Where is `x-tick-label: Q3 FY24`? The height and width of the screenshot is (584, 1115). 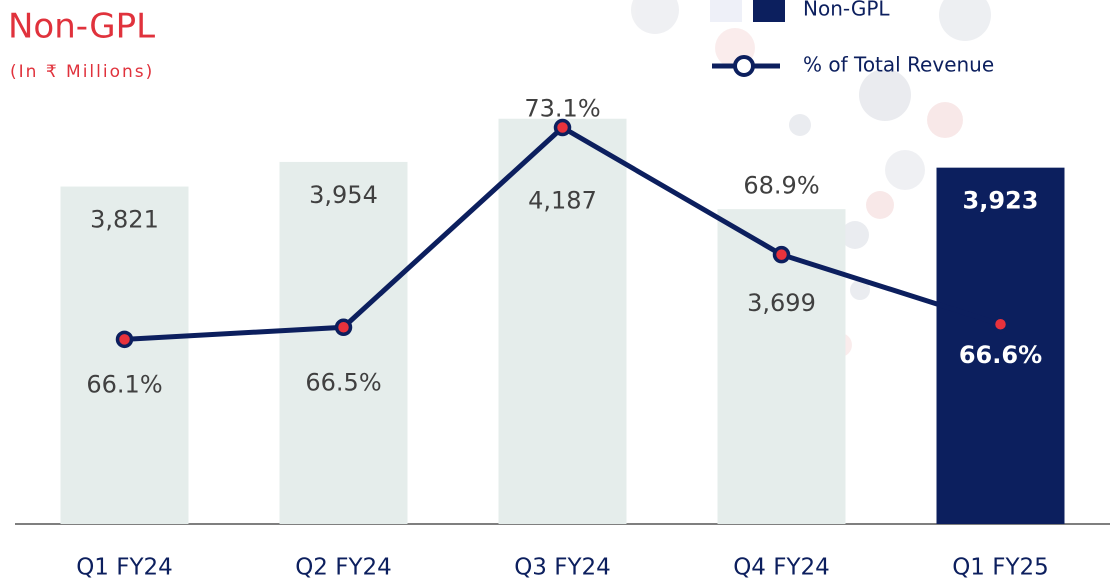 x-tick-label: Q3 FY24 is located at coordinates (562, 568).